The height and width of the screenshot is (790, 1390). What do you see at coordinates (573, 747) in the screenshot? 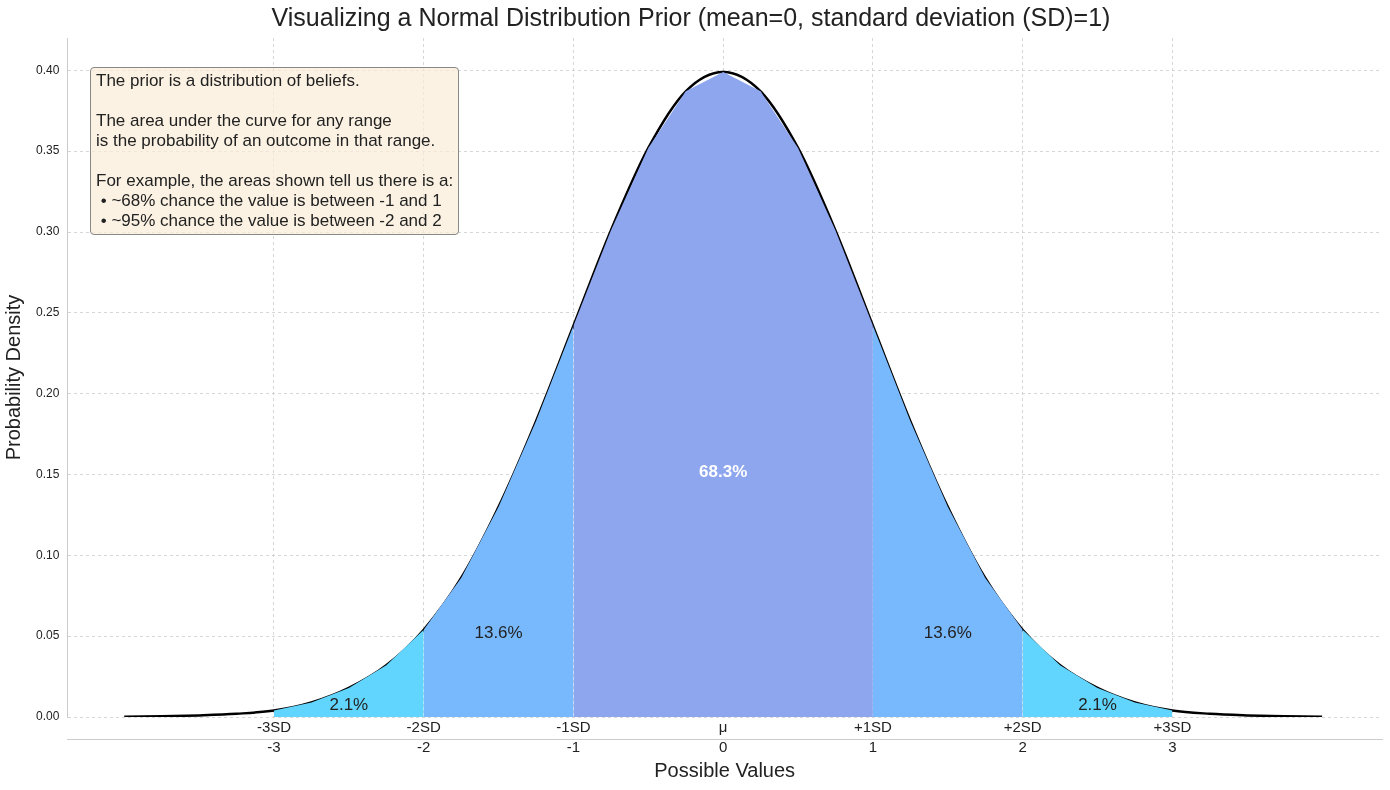
I see `x-tick-label: -1` at bounding box center [573, 747].